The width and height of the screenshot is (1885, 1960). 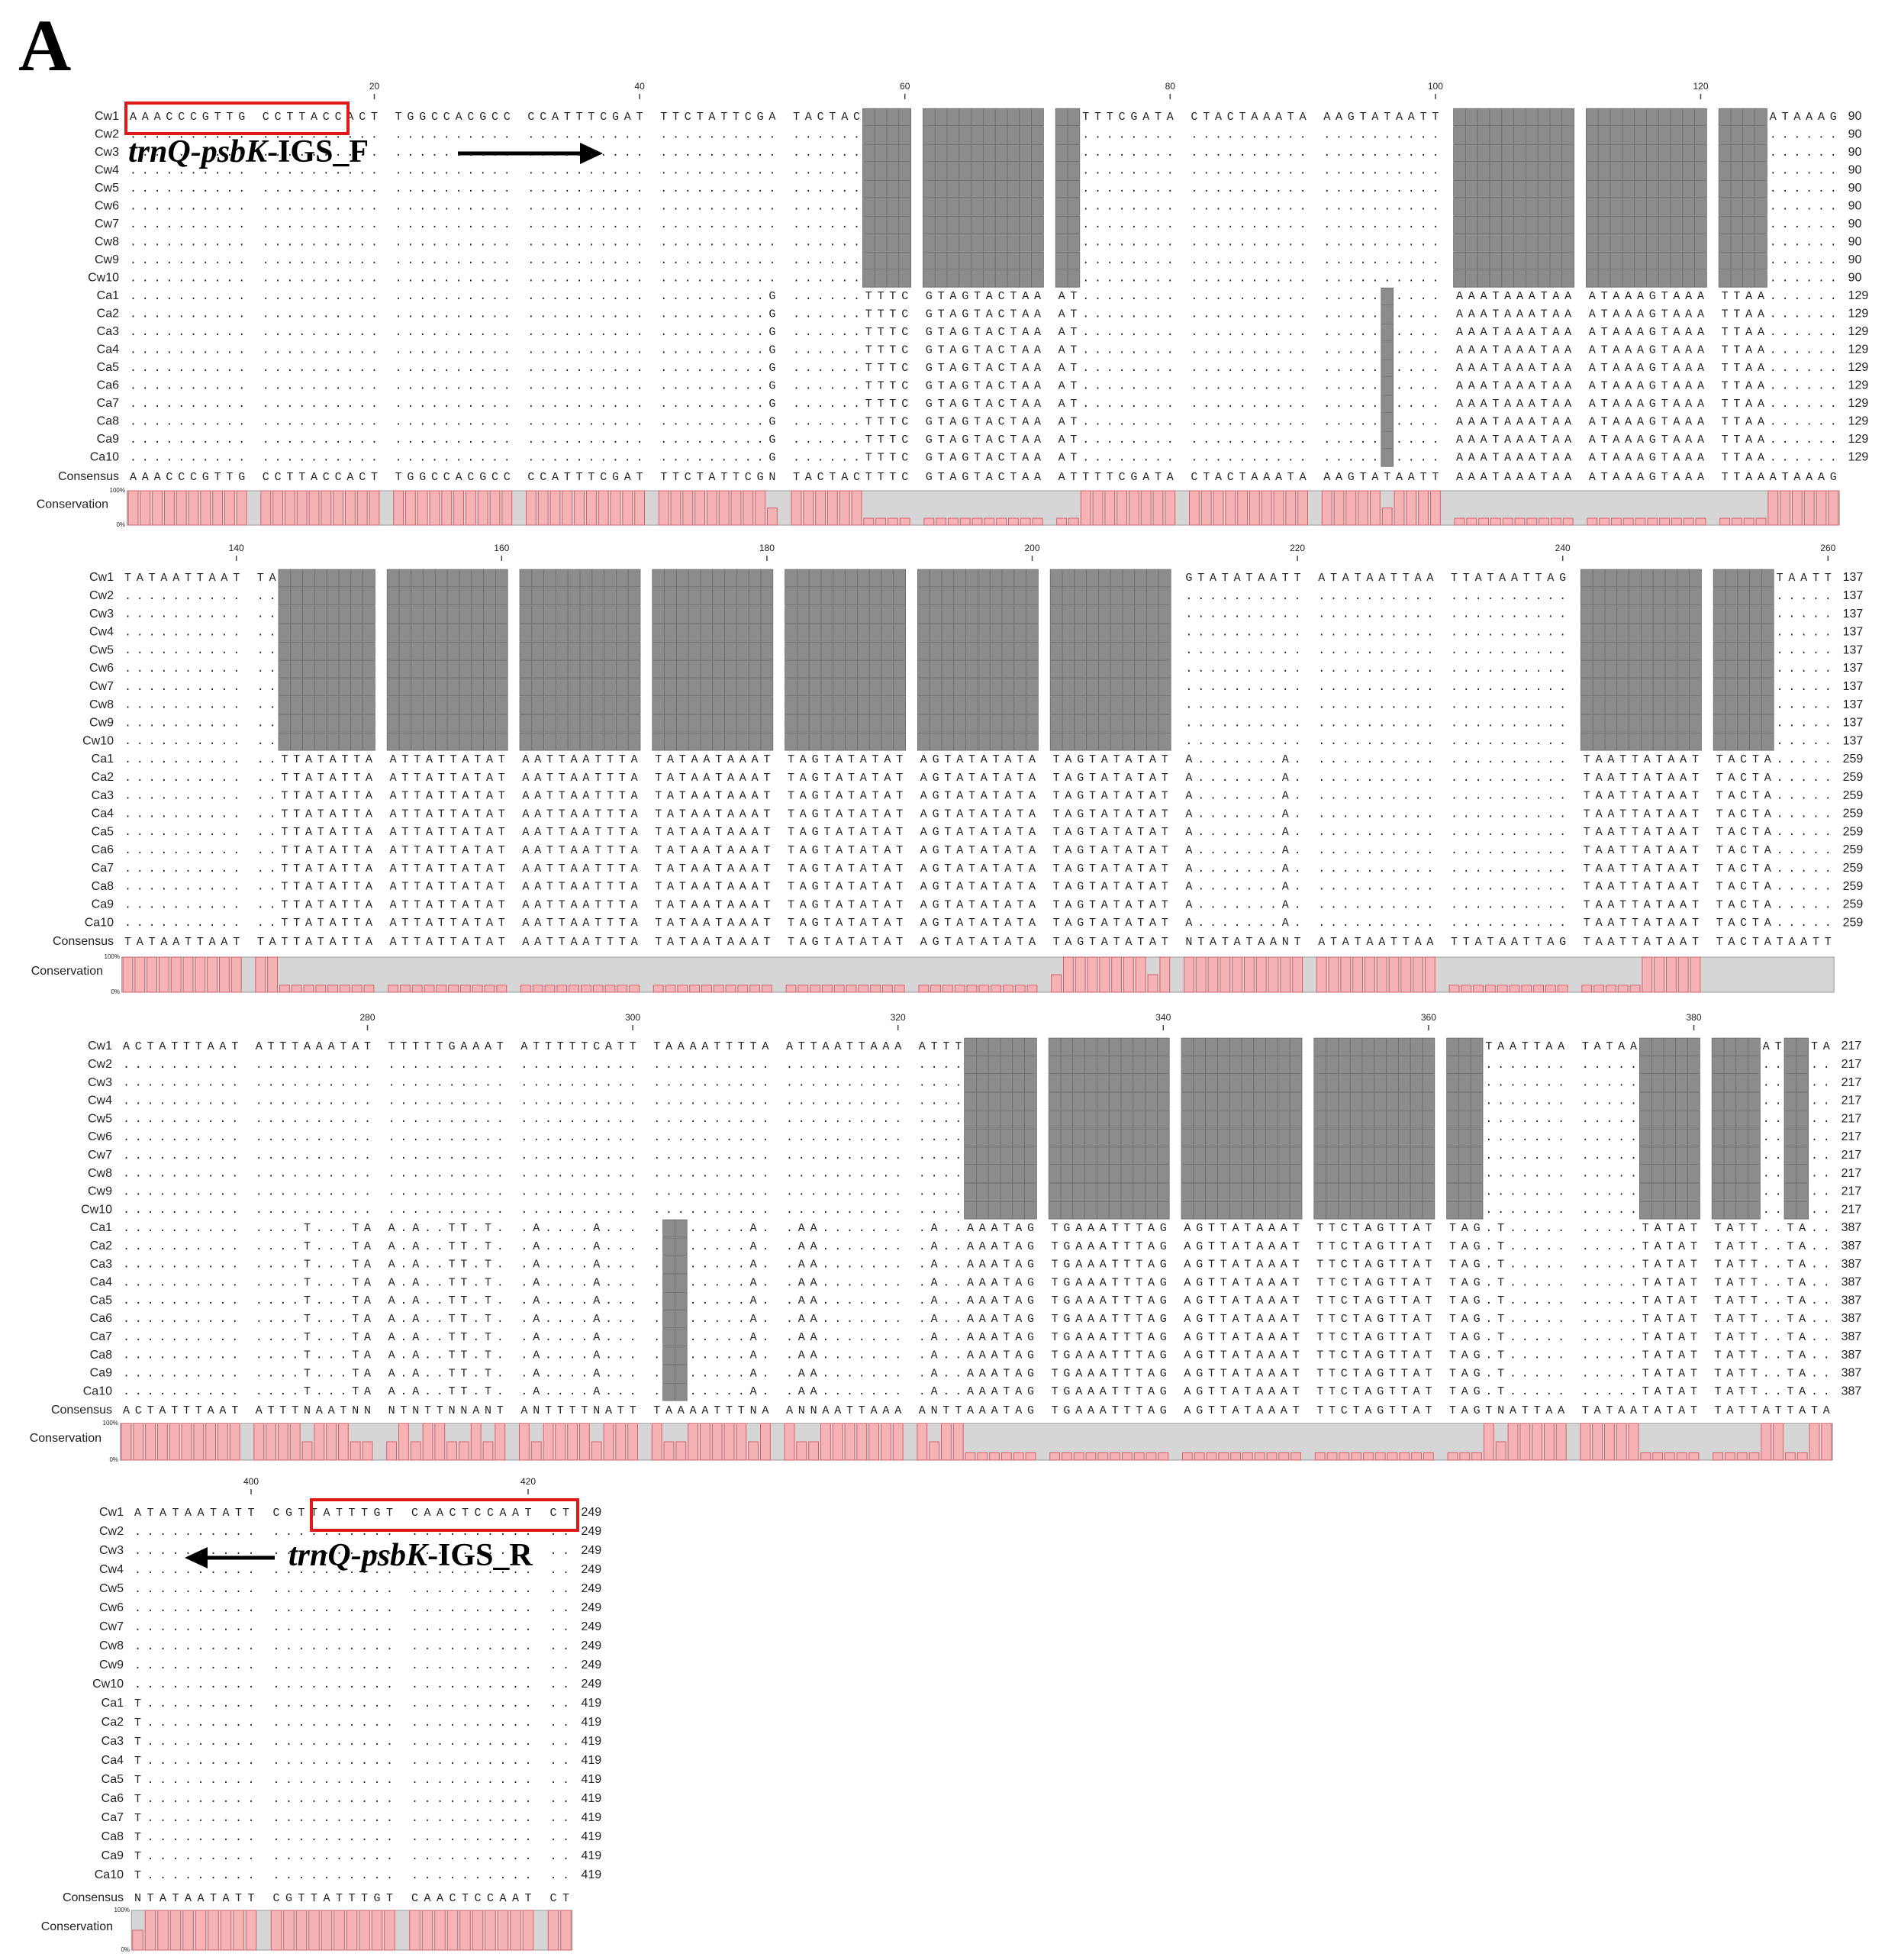 What do you see at coordinates (351, 1898) in the screenshot?
I see `consensus-sequence: NTATAATATT CGTTATTTGT CAACTCCAAT CT` at bounding box center [351, 1898].